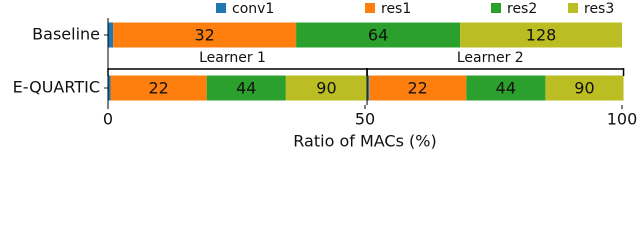 The height and width of the screenshot is (240, 640). I want to click on legend-label: res2, so click(522, 9).